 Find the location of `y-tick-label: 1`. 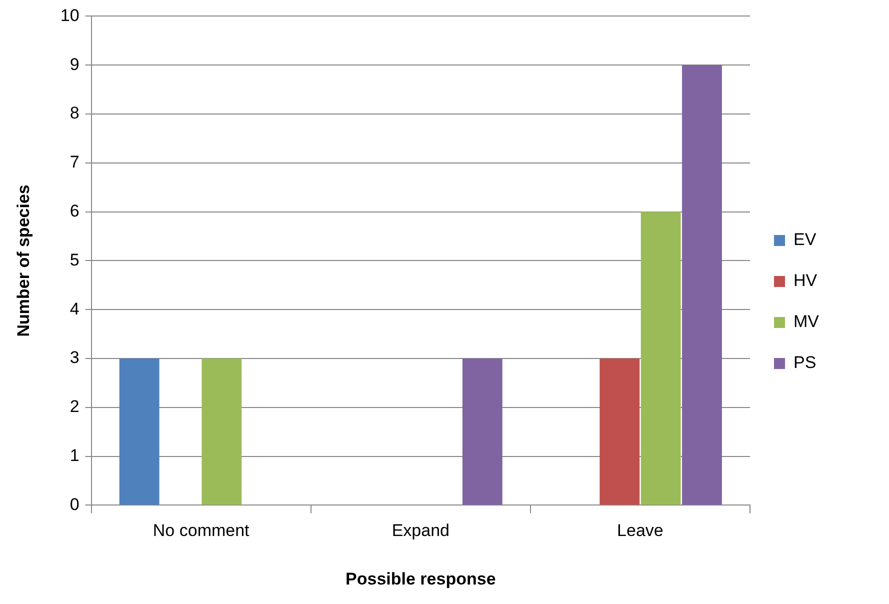

y-tick-label: 1 is located at coordinates (75, 455).